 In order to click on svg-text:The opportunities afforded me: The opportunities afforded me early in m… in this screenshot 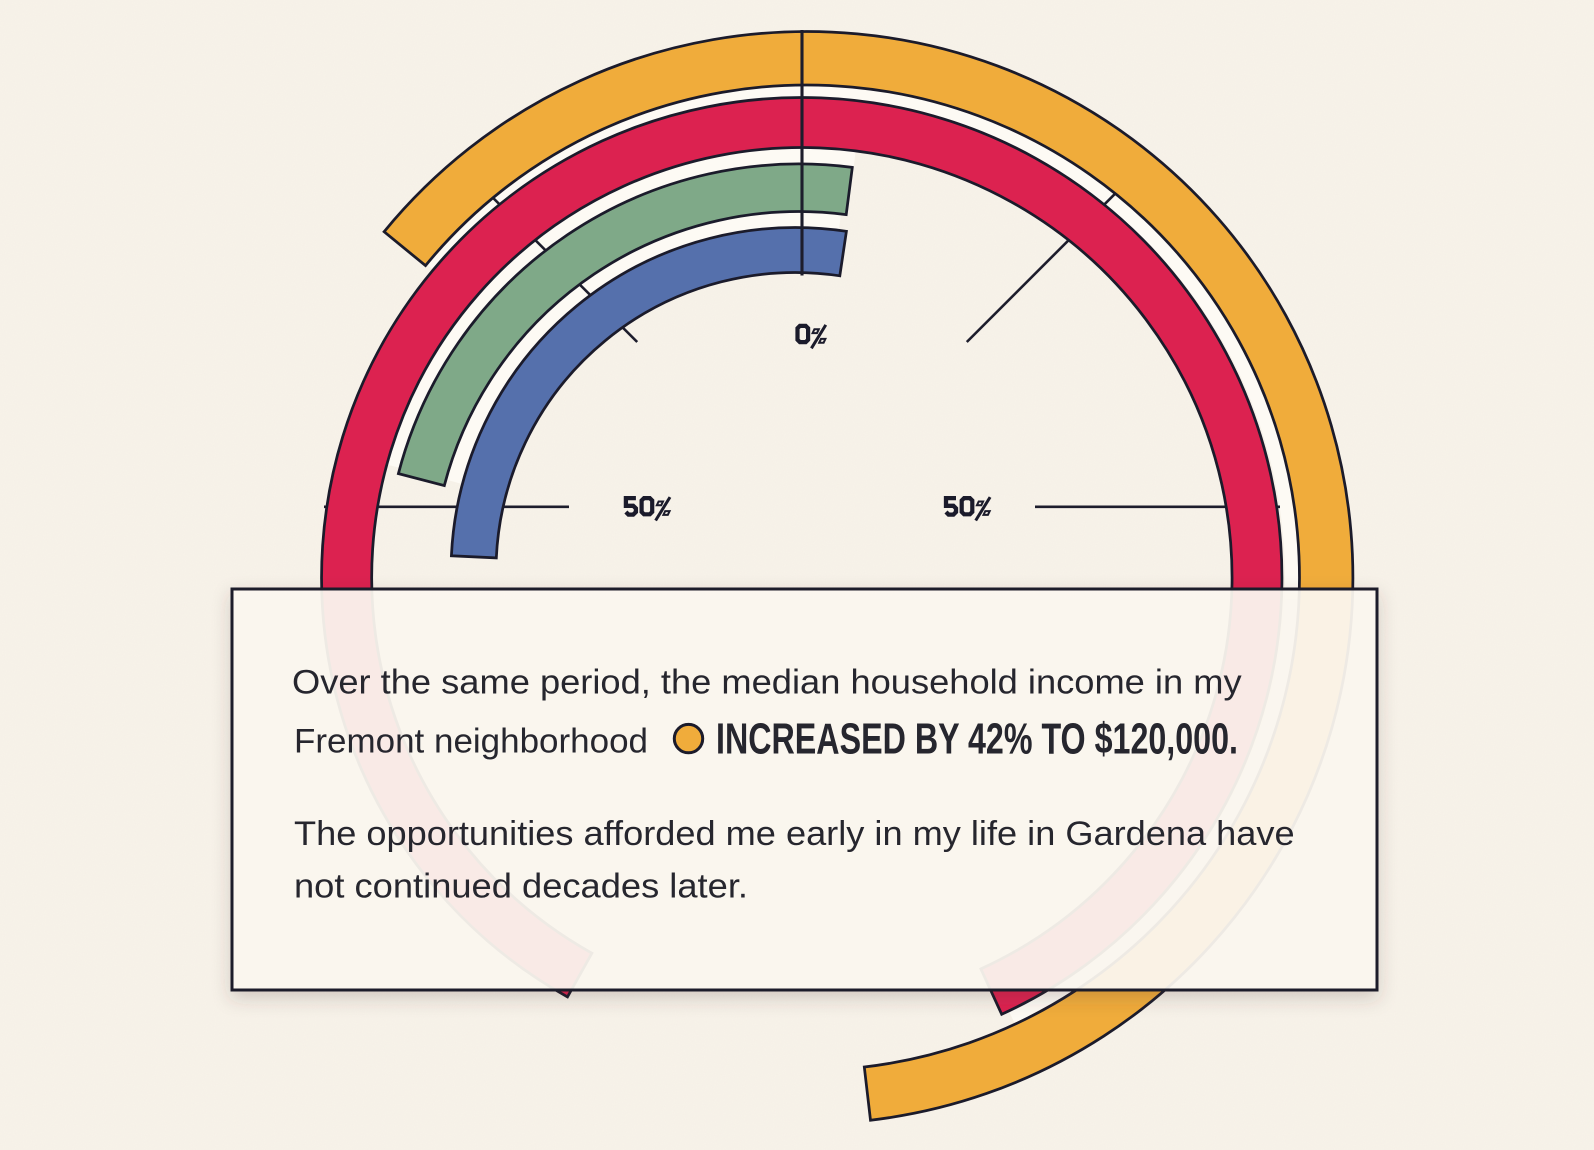, I will do `click(794, 834)`.